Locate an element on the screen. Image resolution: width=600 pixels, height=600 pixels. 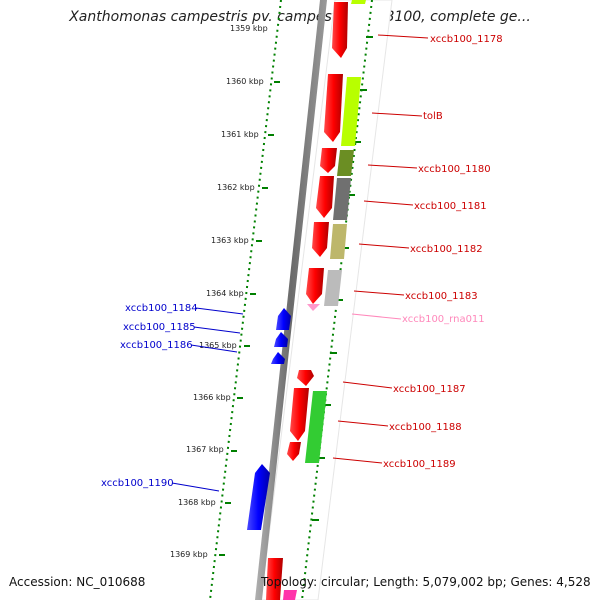
kbp-label: 1359 kbp is located at coordinates (249, 28).